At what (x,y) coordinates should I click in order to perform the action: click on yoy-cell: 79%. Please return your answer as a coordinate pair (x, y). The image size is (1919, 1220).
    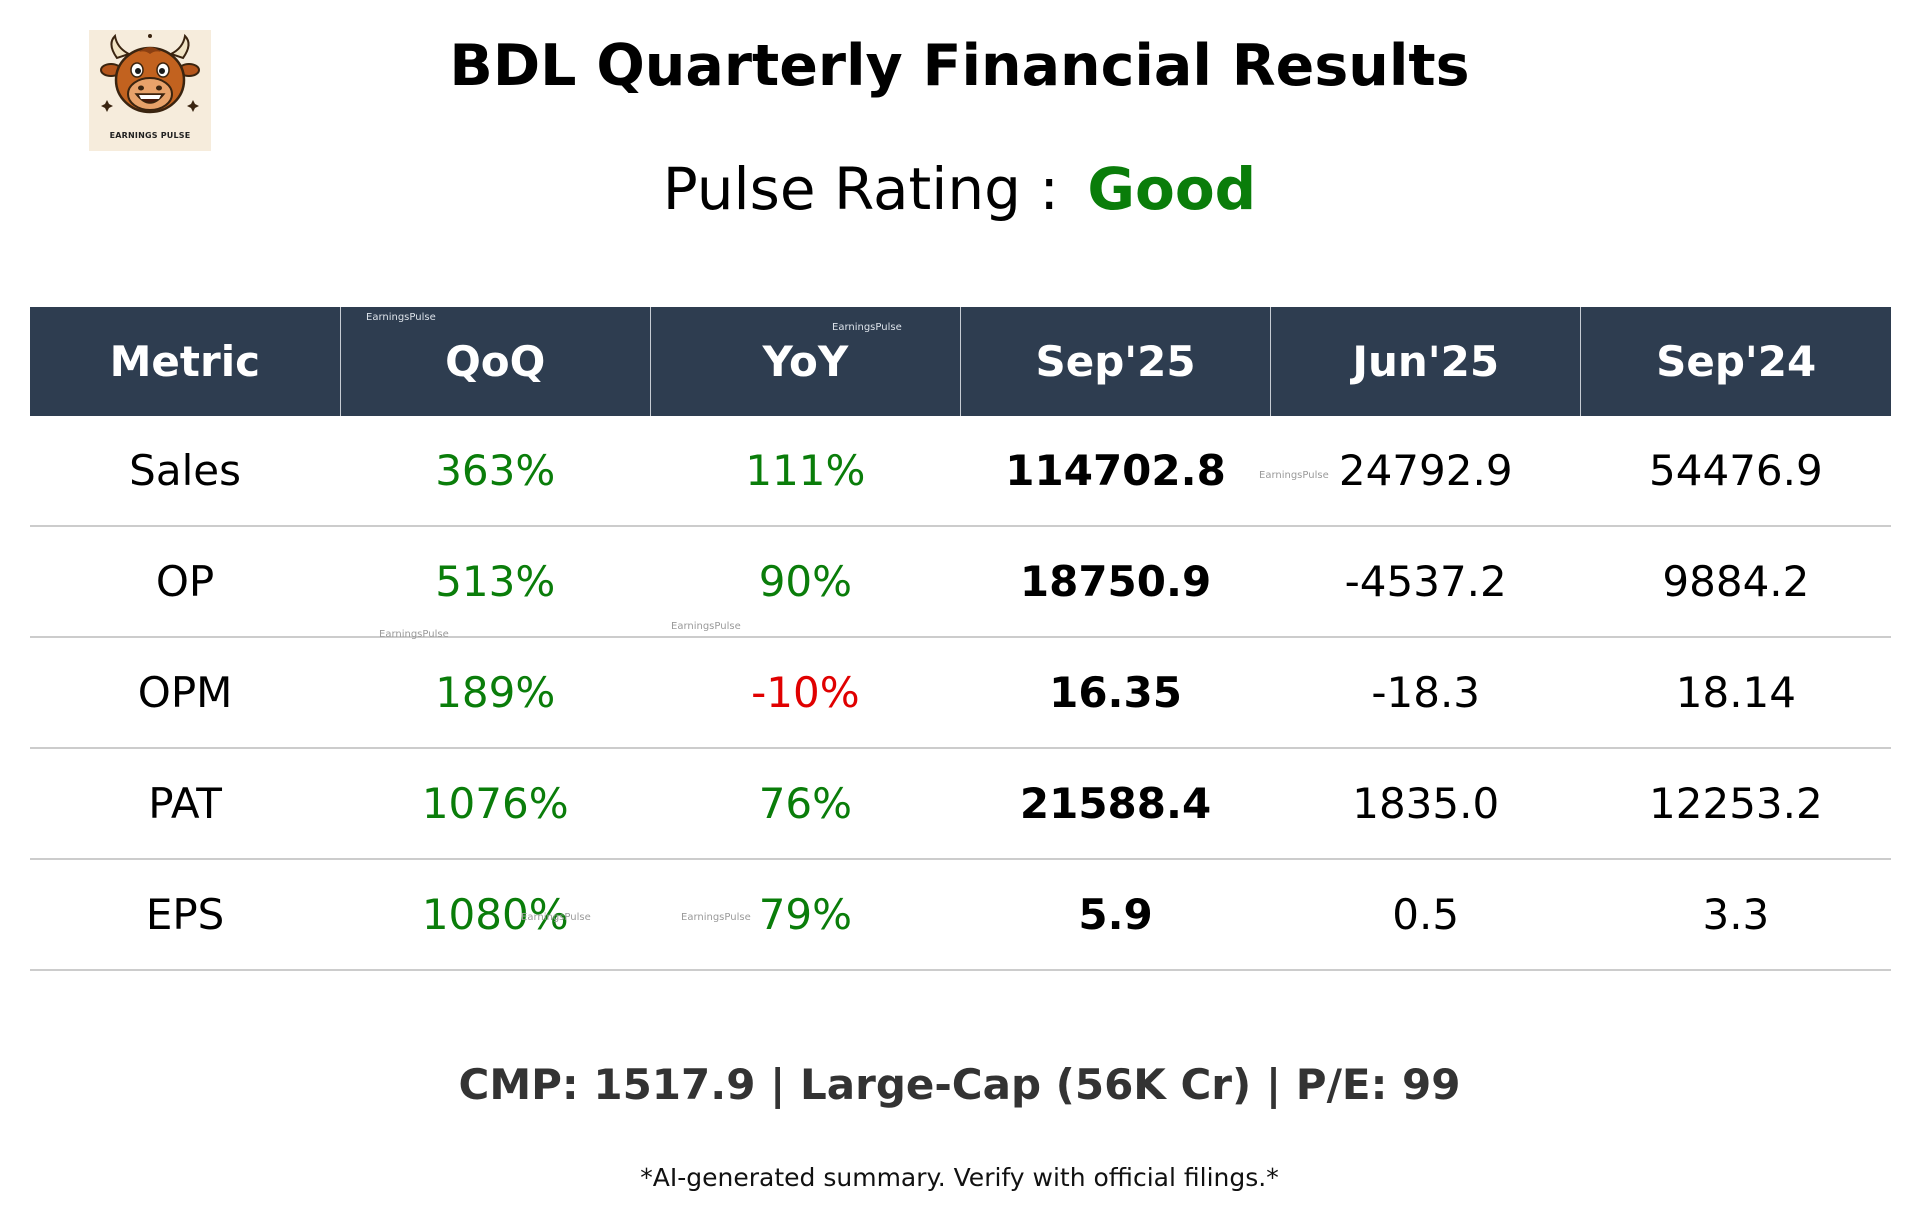
    Looking at the image, I should click on (805, 915).